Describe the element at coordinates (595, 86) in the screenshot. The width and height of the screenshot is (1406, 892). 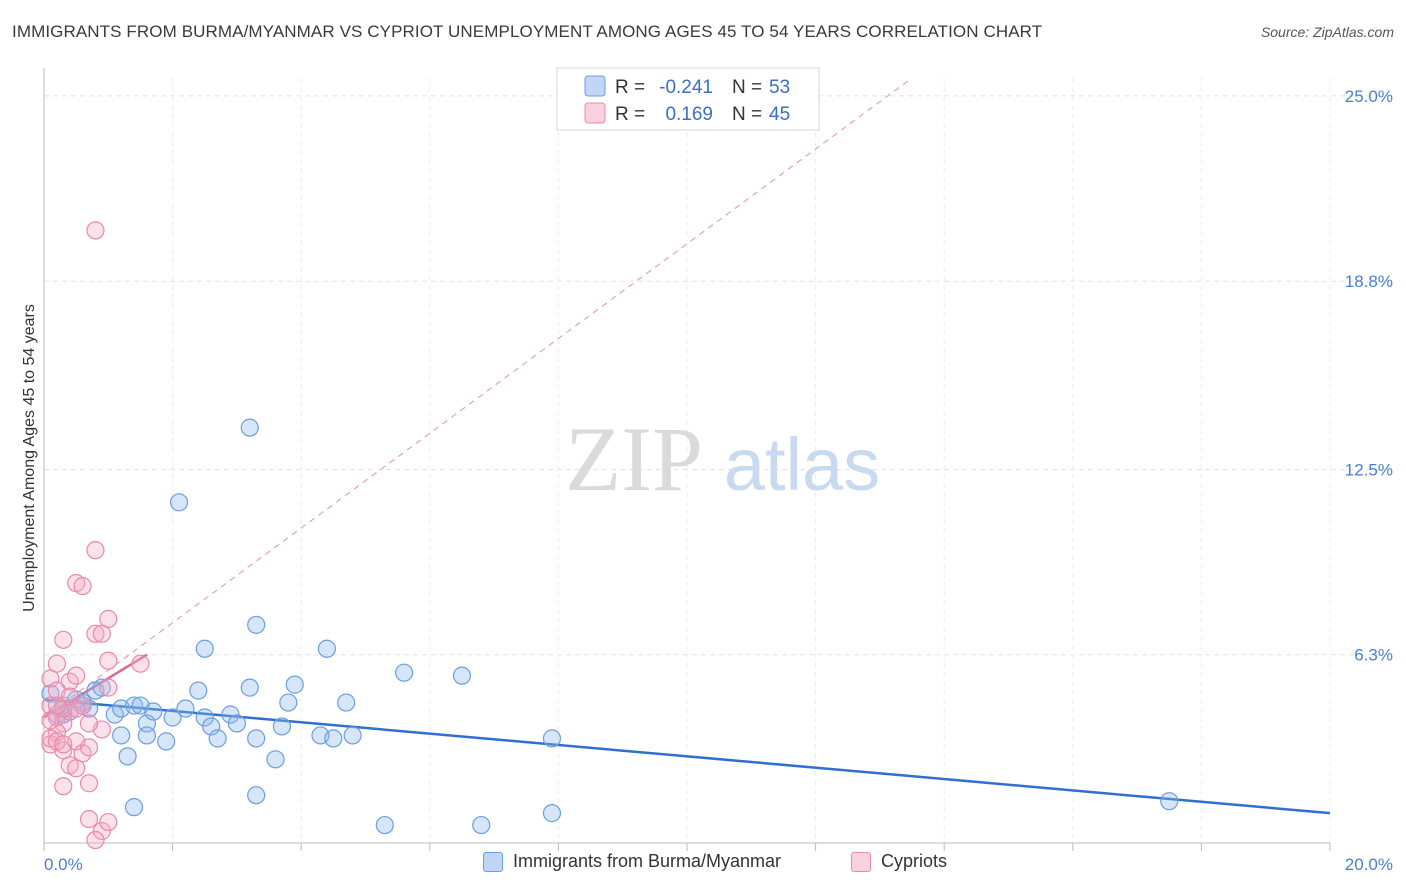
I see `legend-swatch-burma` at that location.